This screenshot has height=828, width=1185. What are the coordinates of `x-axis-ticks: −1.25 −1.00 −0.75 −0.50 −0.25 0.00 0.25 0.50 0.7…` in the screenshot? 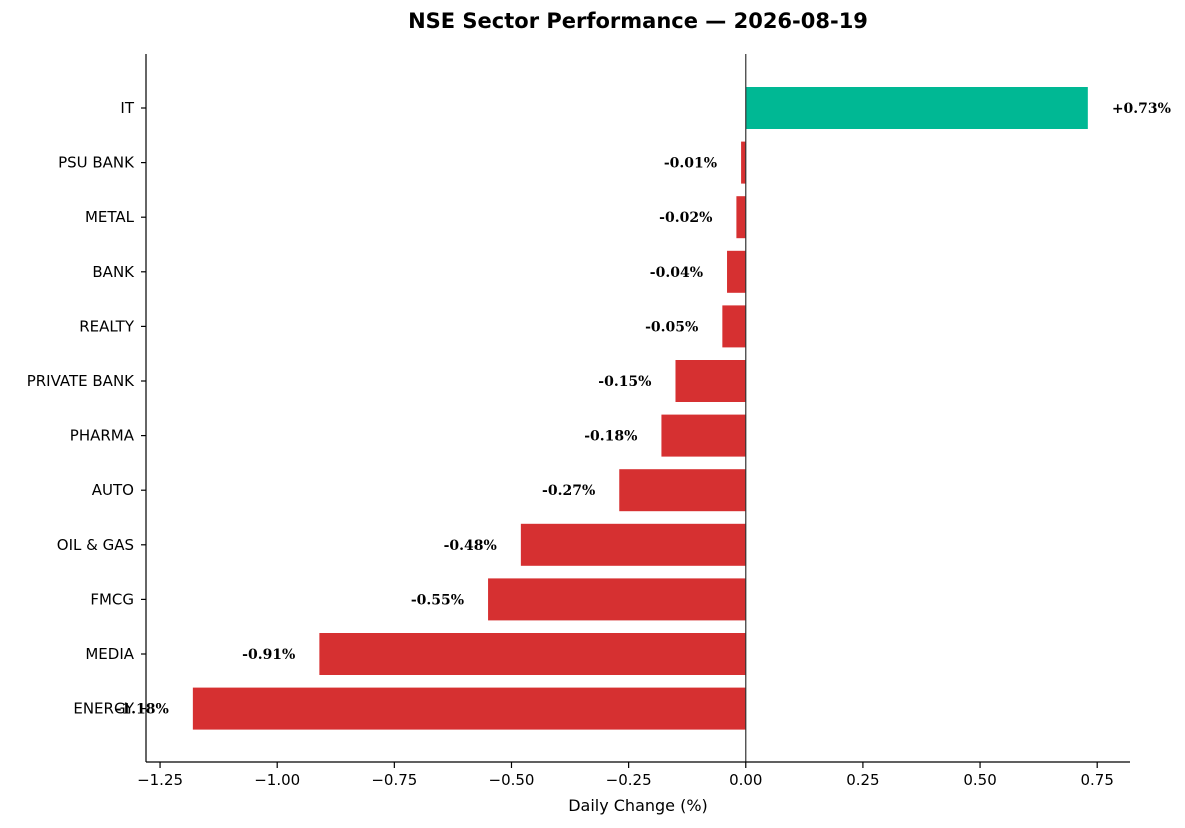 It's located at (625, 775).